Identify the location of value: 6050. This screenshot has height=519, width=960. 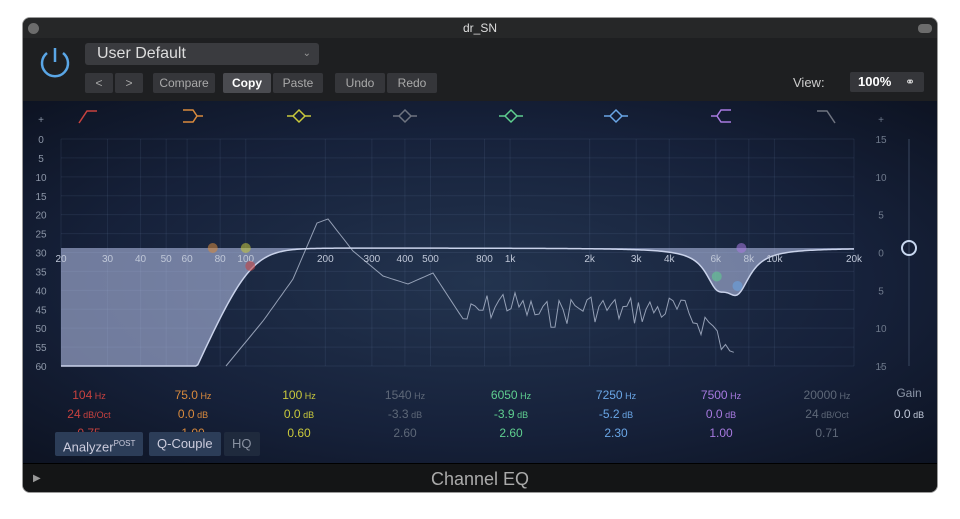
(504, 395).